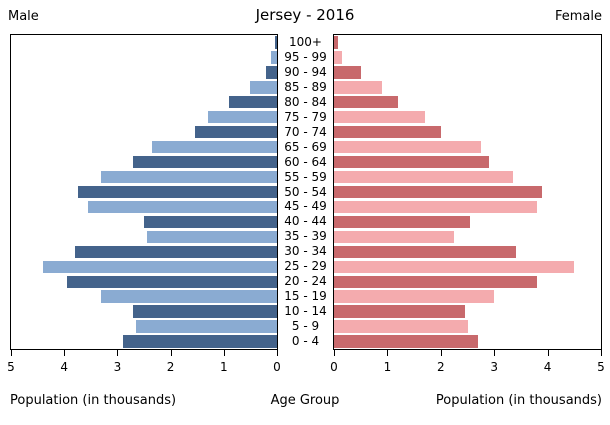 This screenshot has height=425, width=610. What do you see at coordinates (276, 42) in the screenshot?
I see `male-bar-100+` at bounding box center [276, 42].